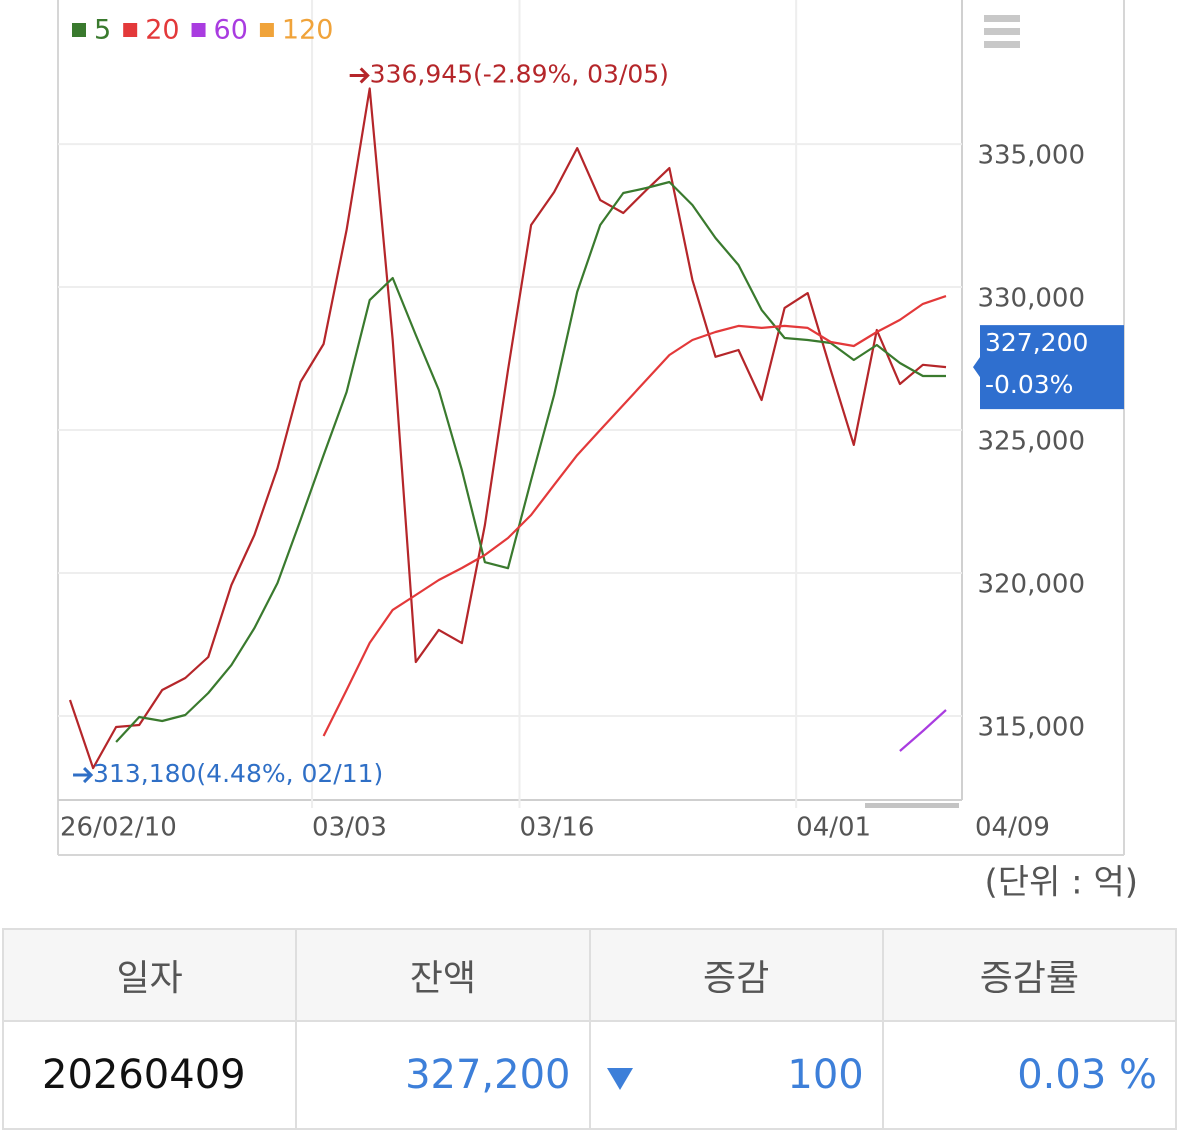 This screenshot has width=1179, height=1130. Describe the element at coordinates (1031, 299) in the screenshot. I see `y-tick-label: 330,000` at that location.